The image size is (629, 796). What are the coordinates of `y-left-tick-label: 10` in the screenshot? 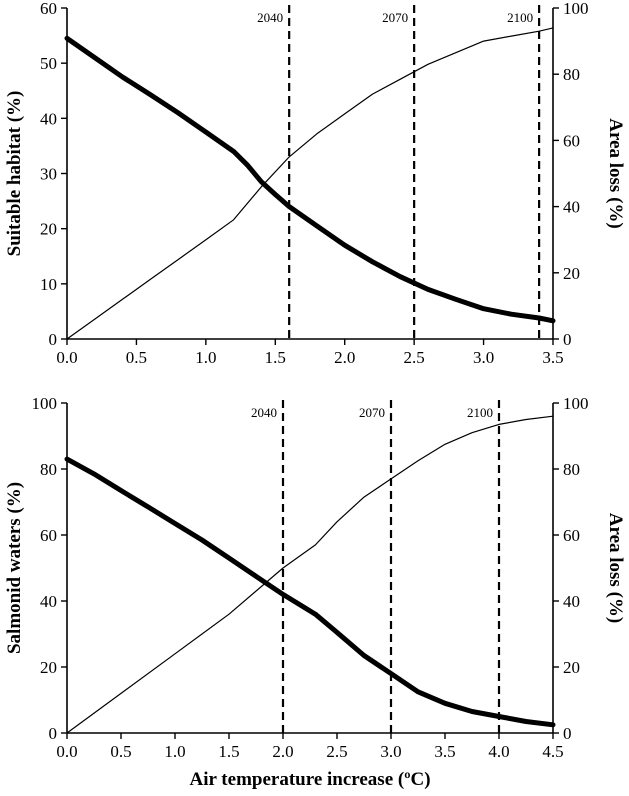 It's located at (48, 284).